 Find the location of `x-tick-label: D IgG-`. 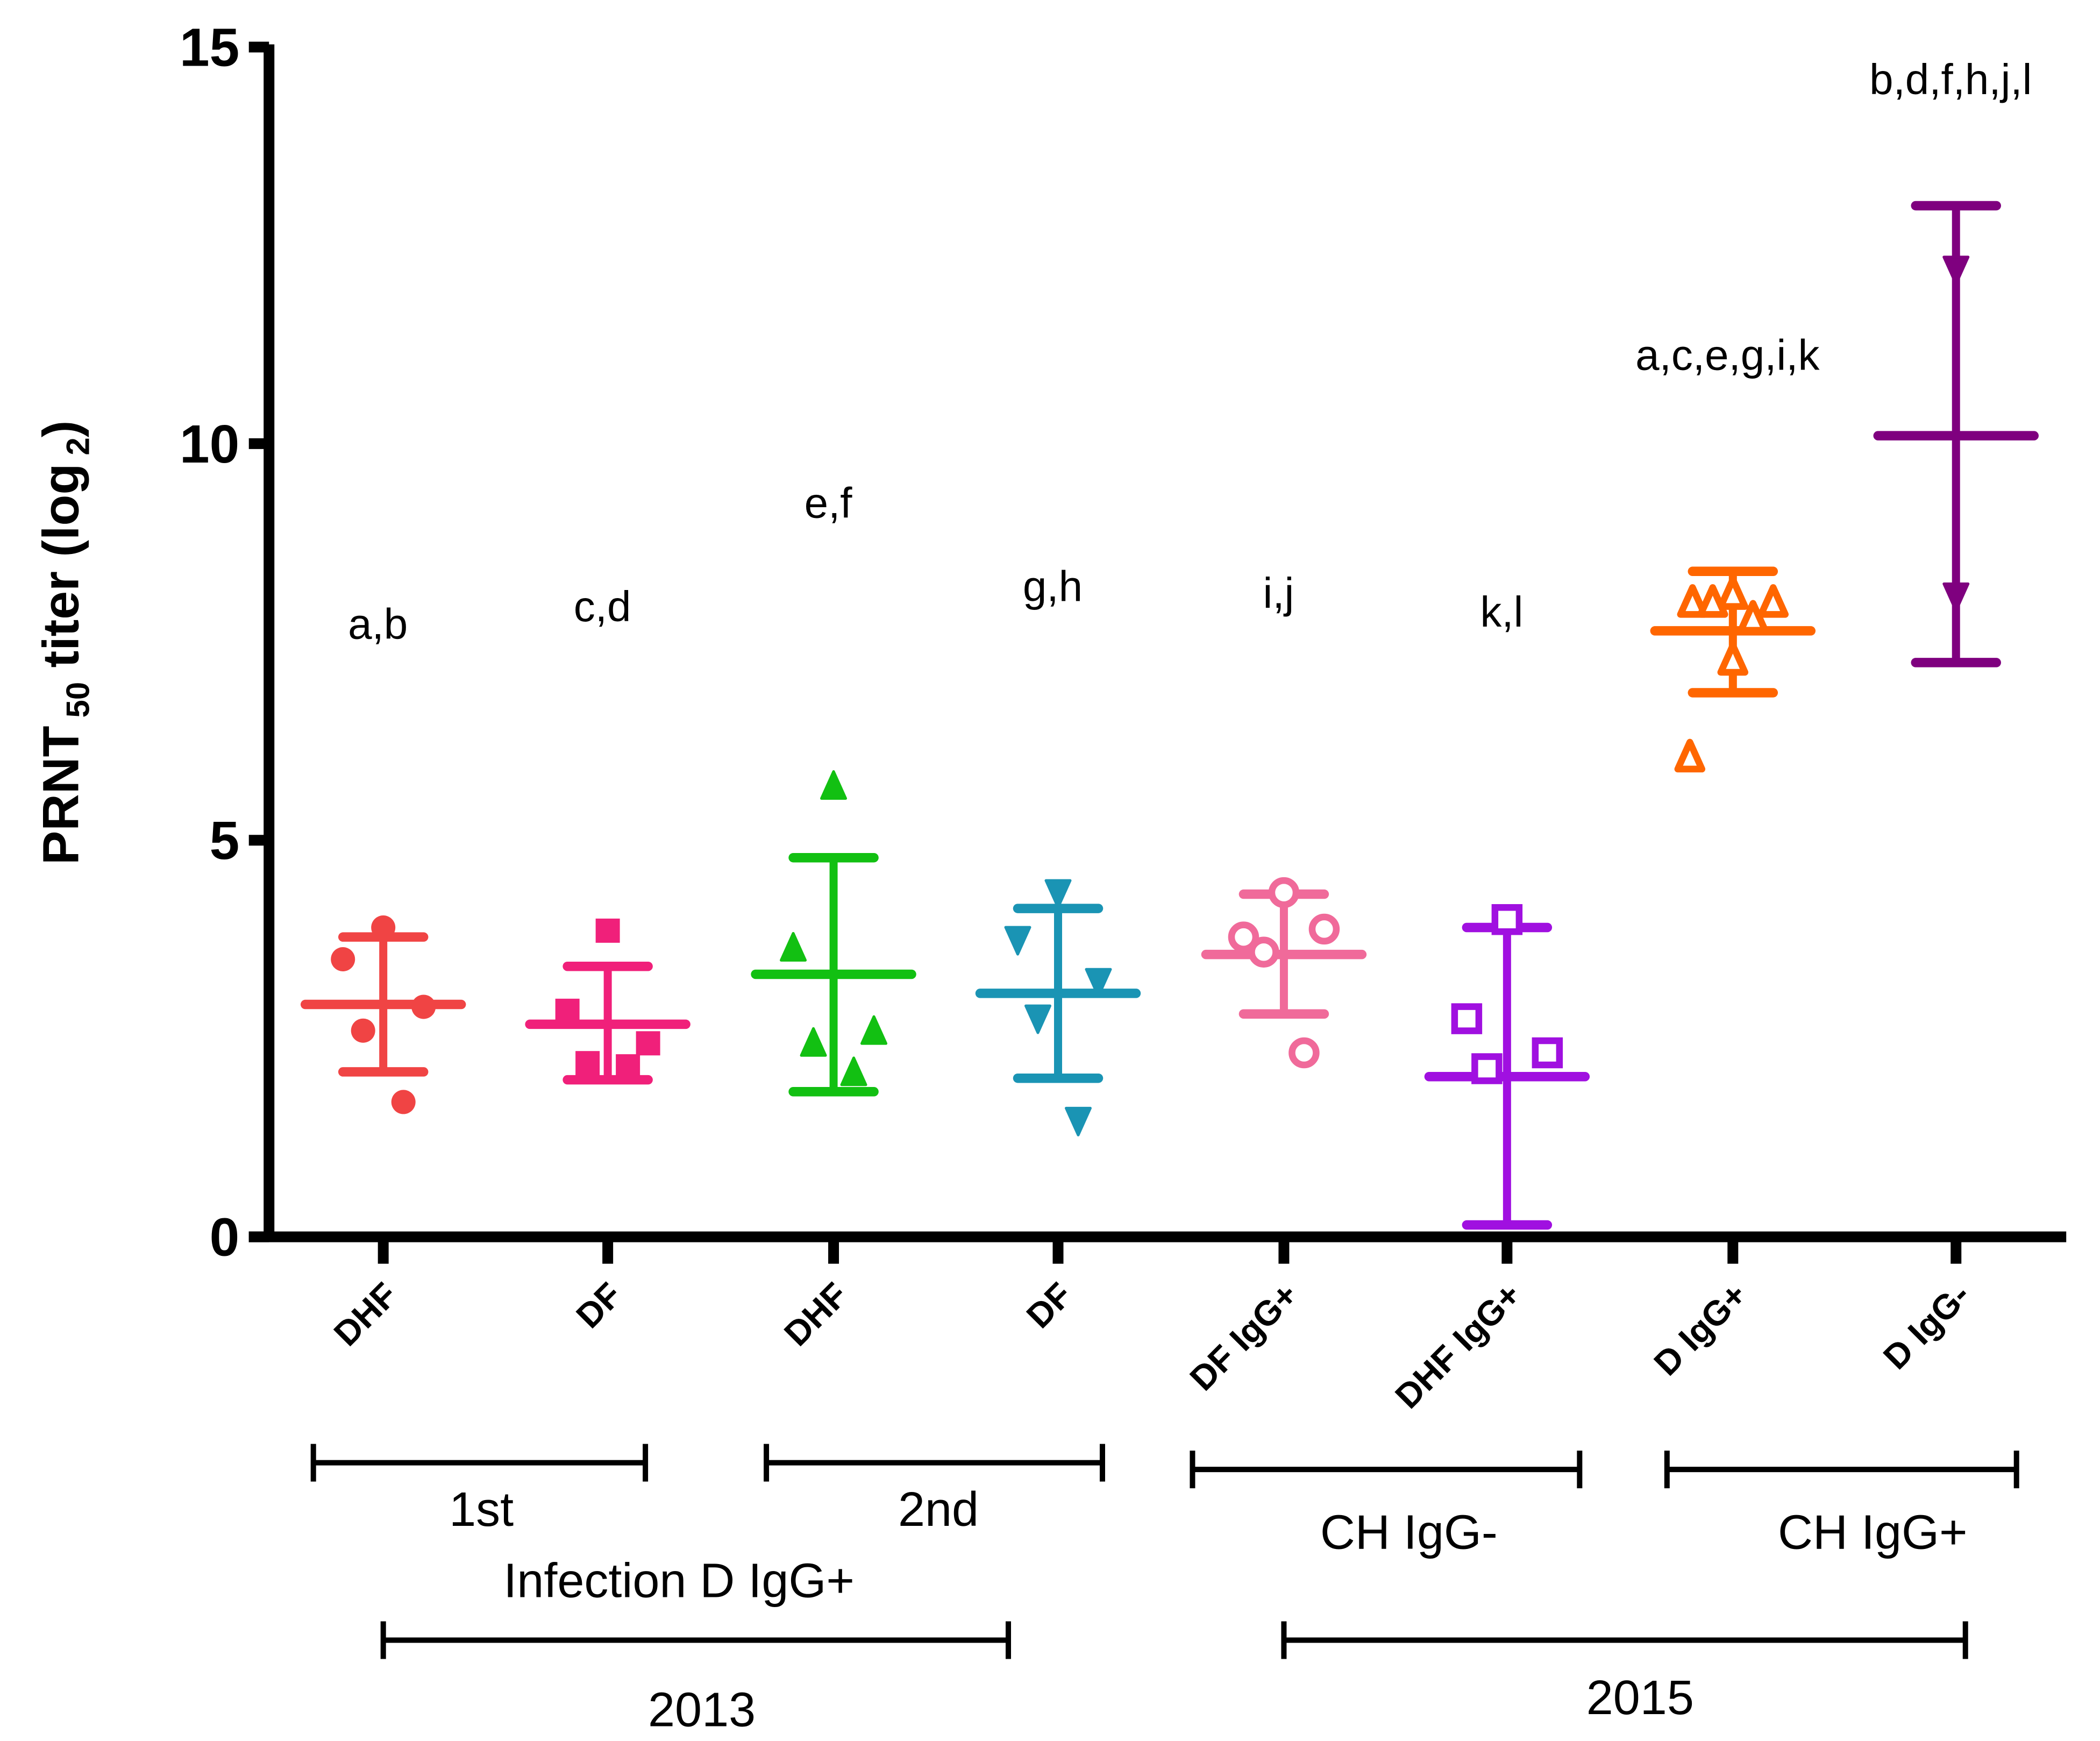

x-tick-label: D IgG- is located at coordinates (1926, 1325).